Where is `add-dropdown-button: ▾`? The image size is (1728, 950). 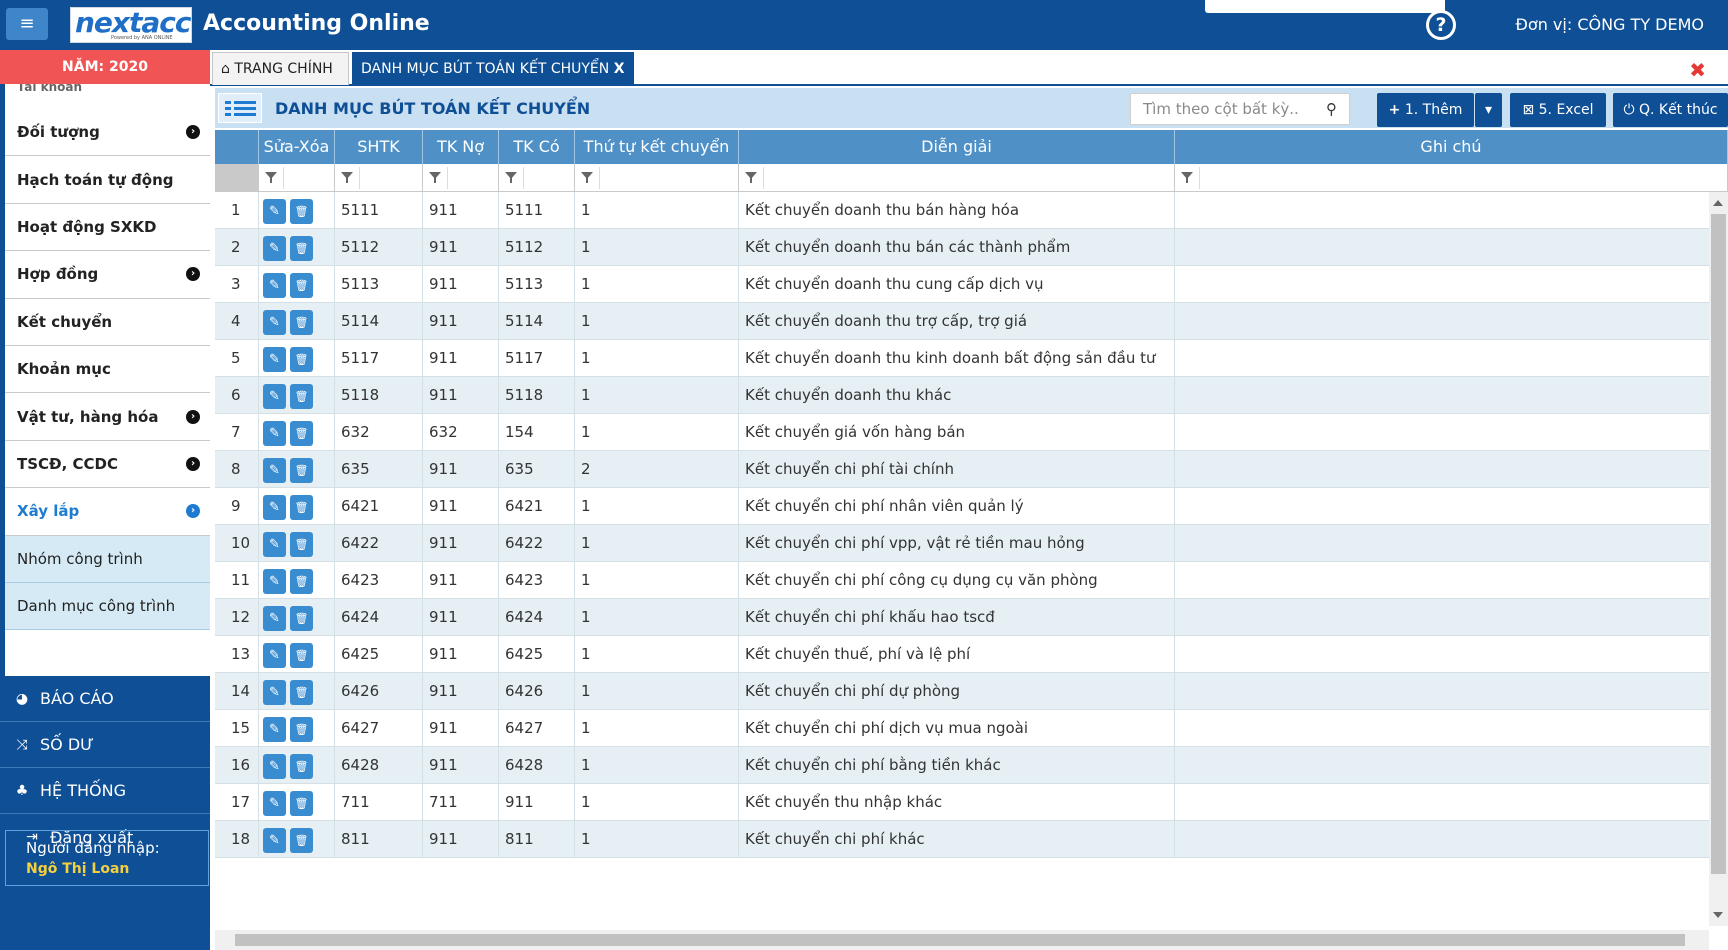
add-dropdown-button: ▾ is located at coordinates (1488, 110).